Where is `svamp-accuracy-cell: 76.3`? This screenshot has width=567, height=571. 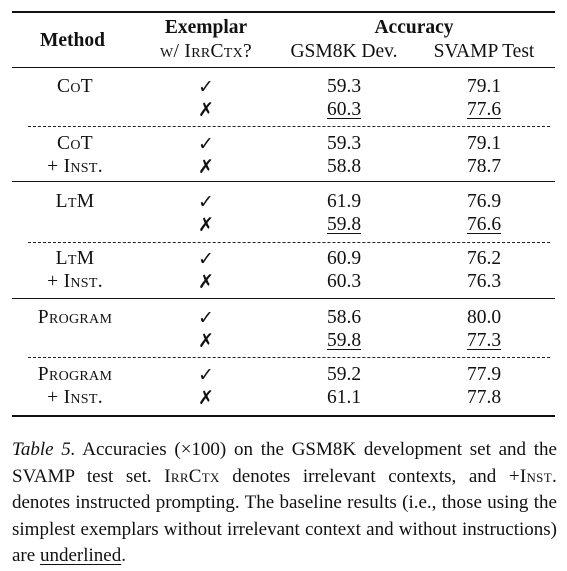
svamp-accuracy-cell: 76.3 is located at coordinates (484, 281).